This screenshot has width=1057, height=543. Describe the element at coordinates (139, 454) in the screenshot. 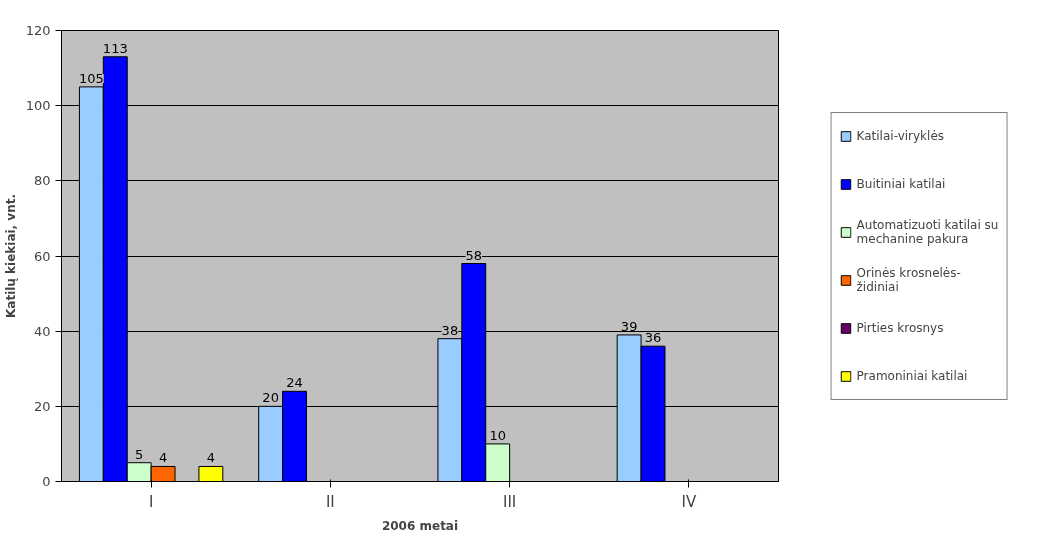

I see `data-label: 5` at that location.